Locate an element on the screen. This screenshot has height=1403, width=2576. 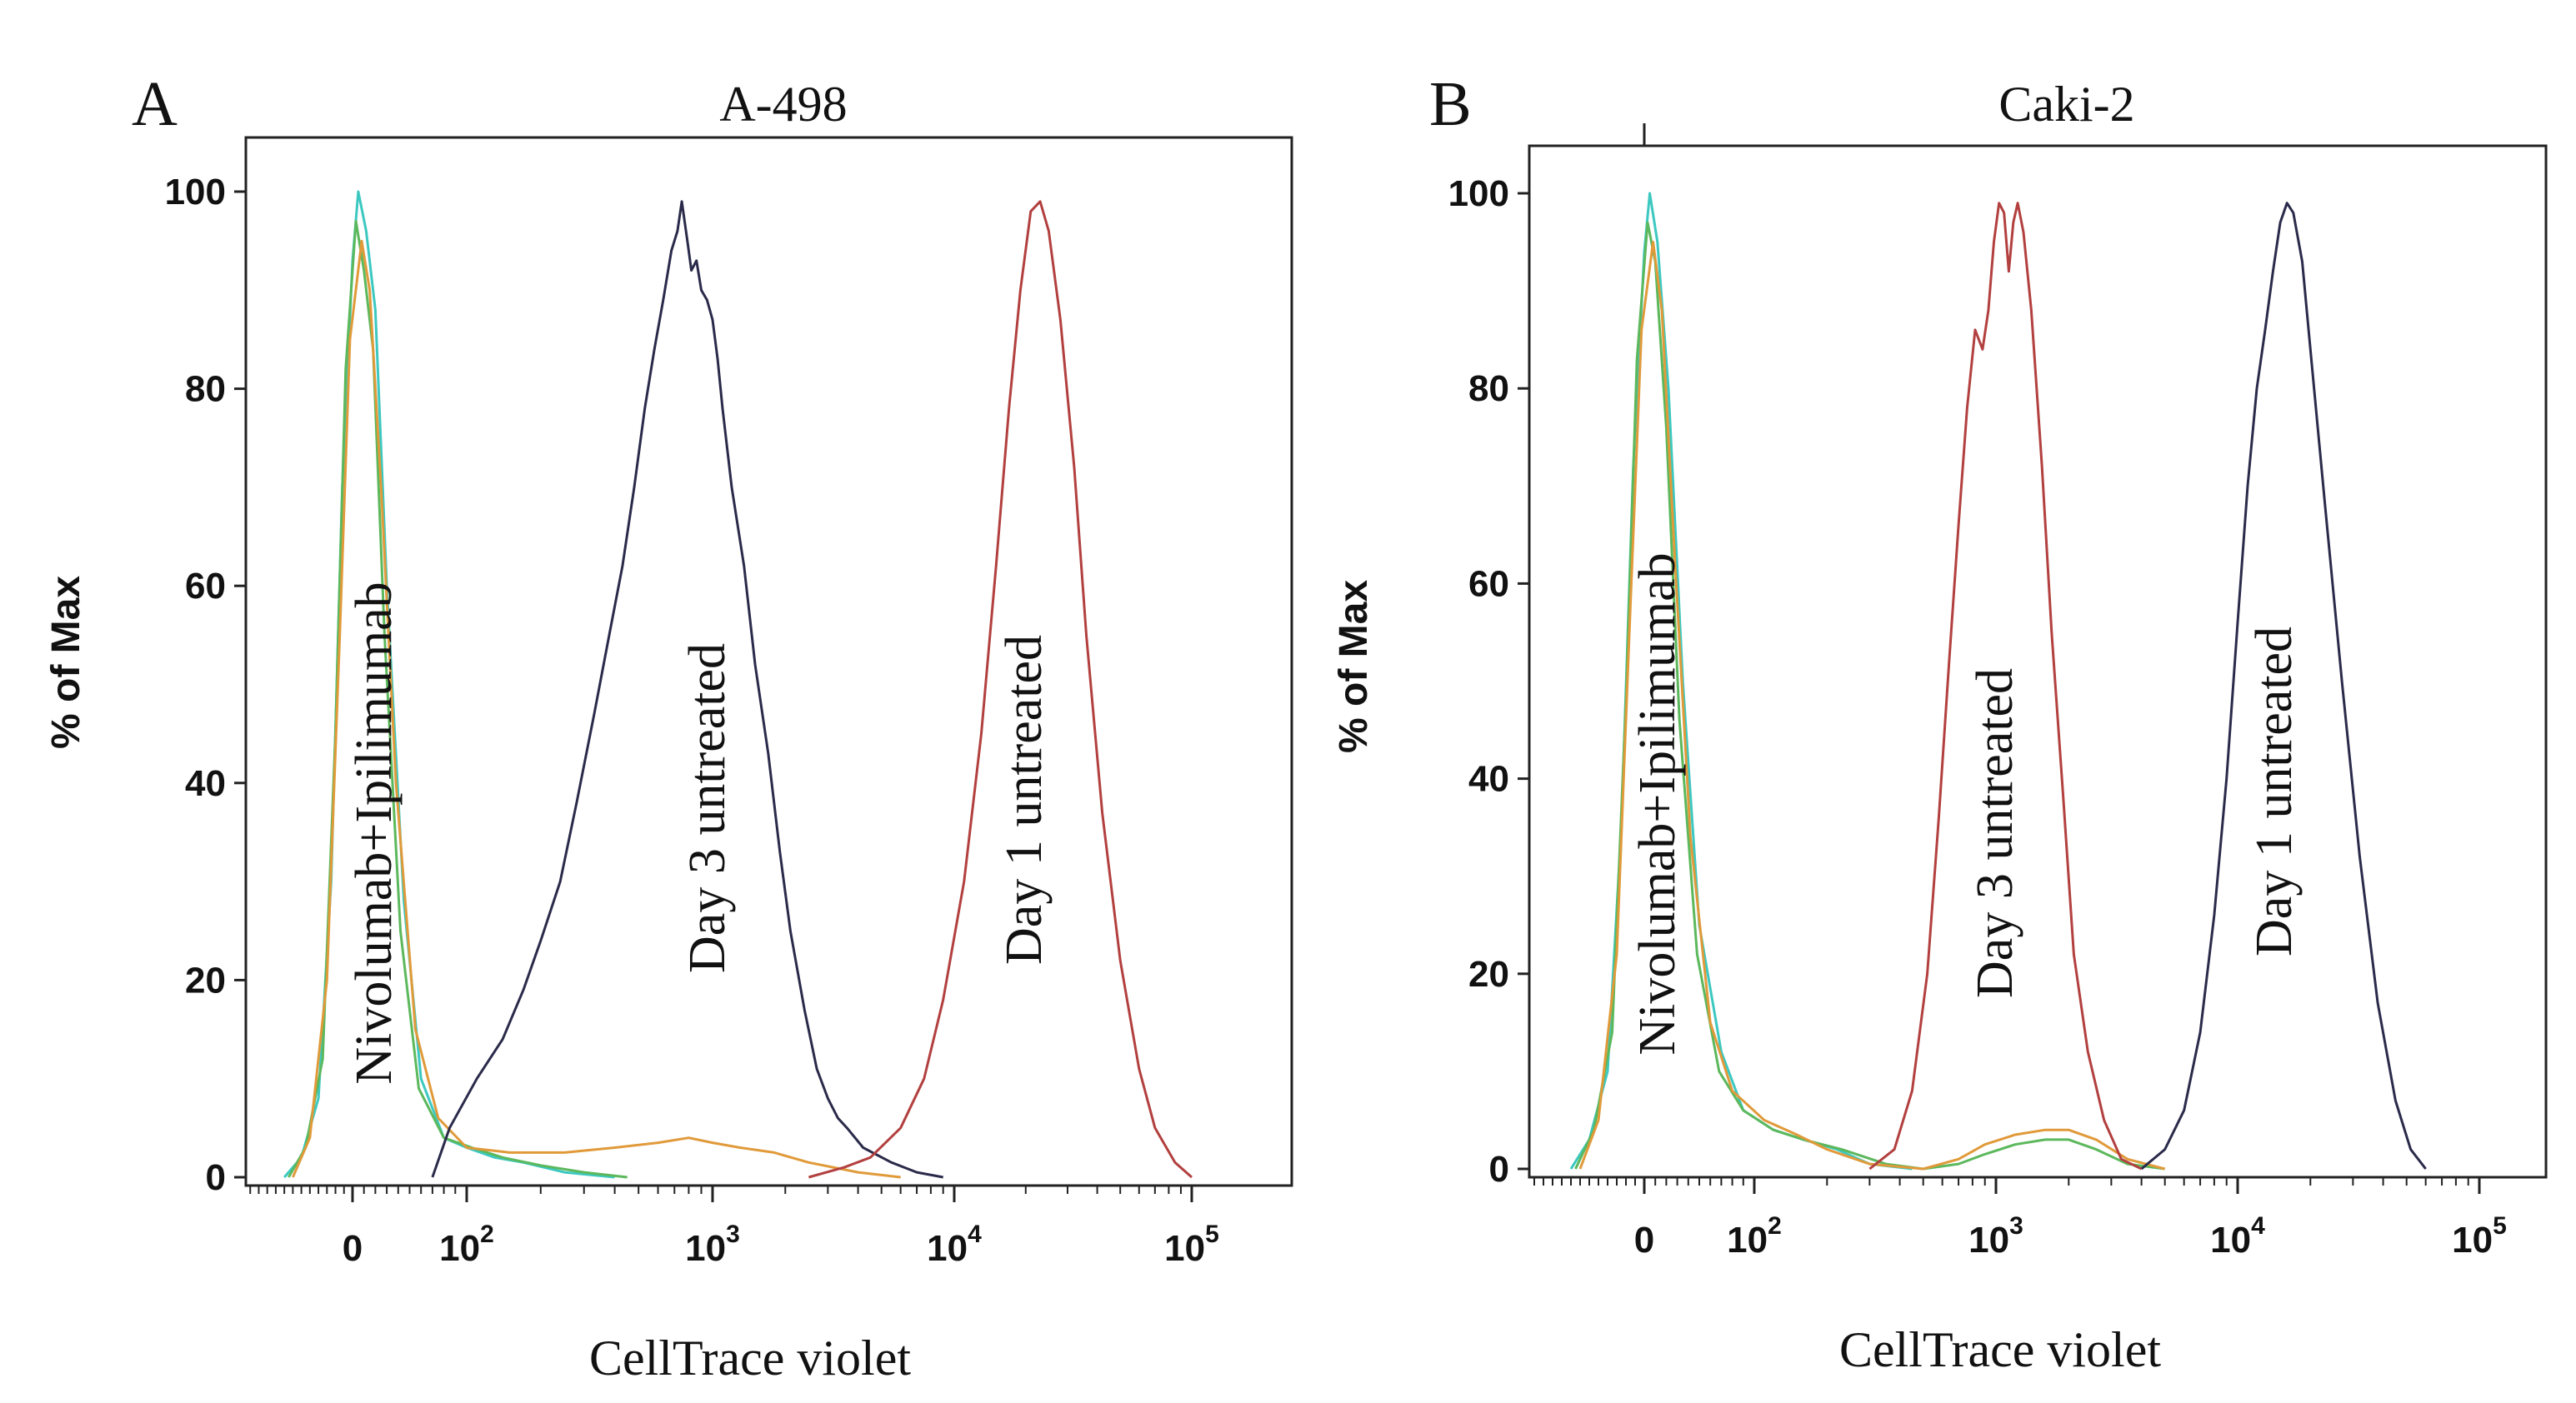
panel-a-y-axis-label: % of Max is located at coordinates (66, 663).